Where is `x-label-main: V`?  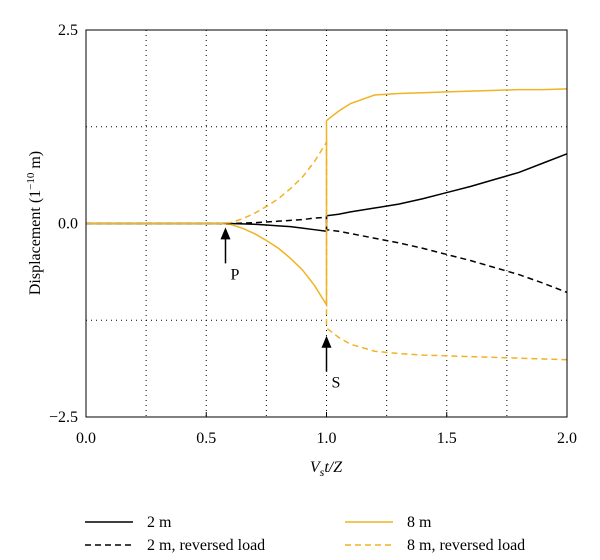 x-label-main: V is located at coordinates (316, 467).